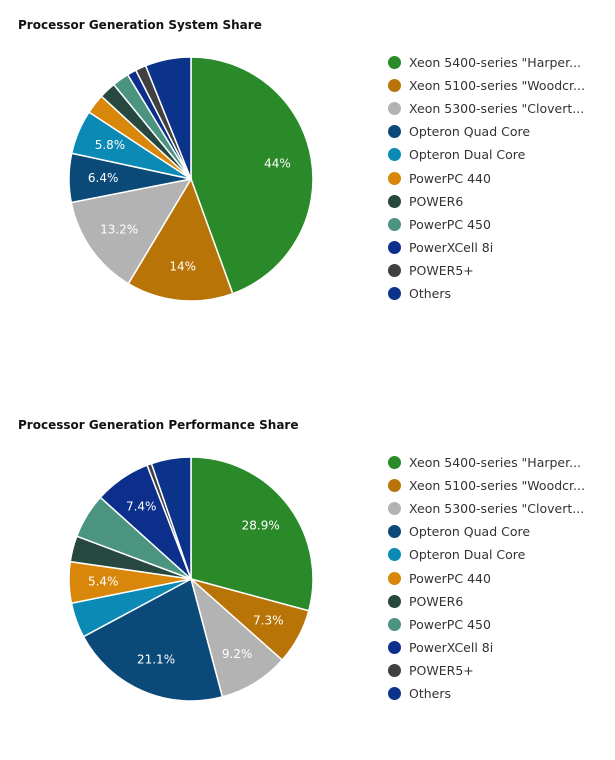  Describe the element at coordinates (103, 178) in the screenshot. I see `data-label: 6.4%` at that location.